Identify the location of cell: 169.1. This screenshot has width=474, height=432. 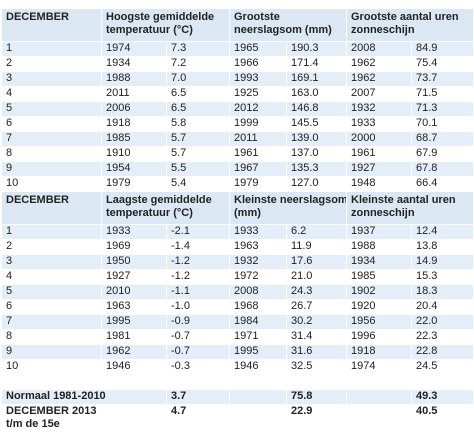
(316, 79).